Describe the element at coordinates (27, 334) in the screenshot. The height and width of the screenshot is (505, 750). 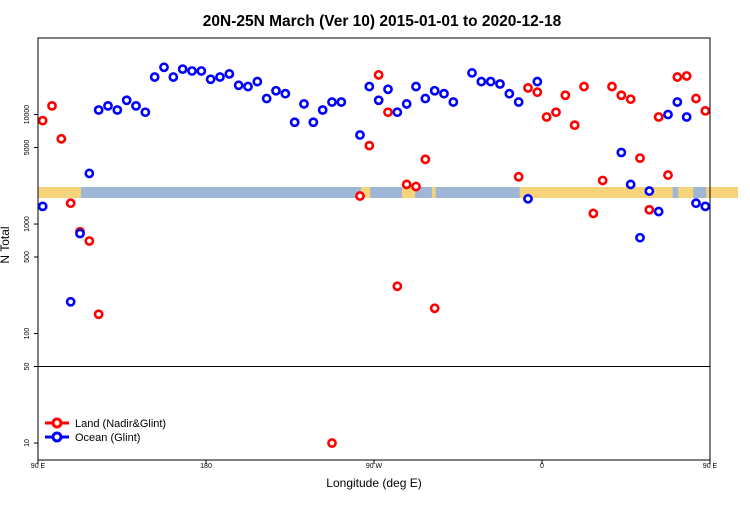
I see `y-tick-label: 100` at that location.